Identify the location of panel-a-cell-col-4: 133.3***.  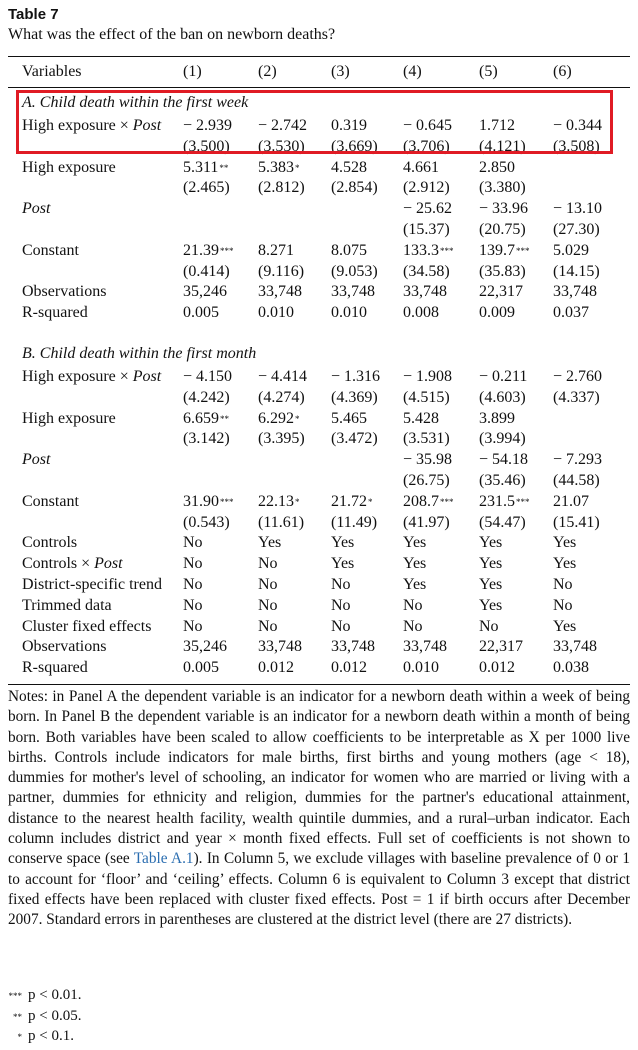
(428, 250).